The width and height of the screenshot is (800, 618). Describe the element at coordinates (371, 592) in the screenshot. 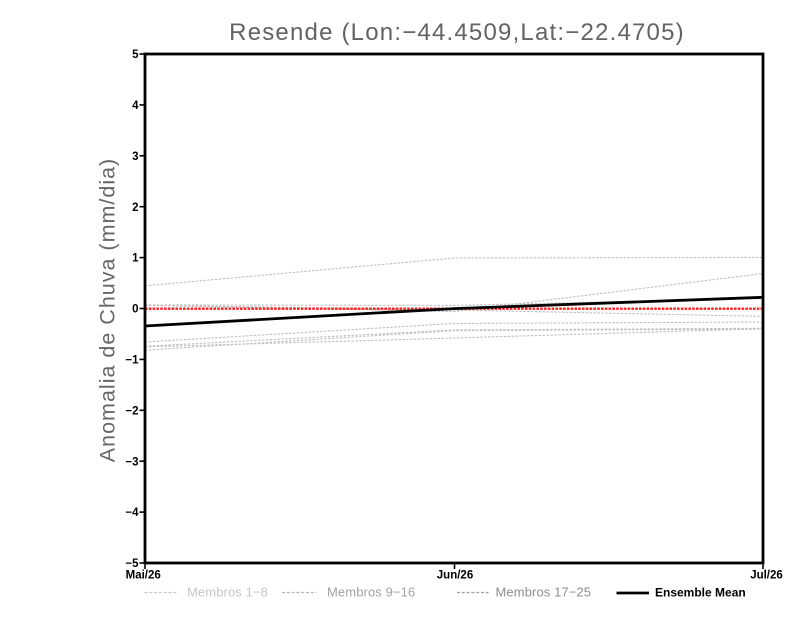

I see `svg-text: Membros 9−16` at that location.